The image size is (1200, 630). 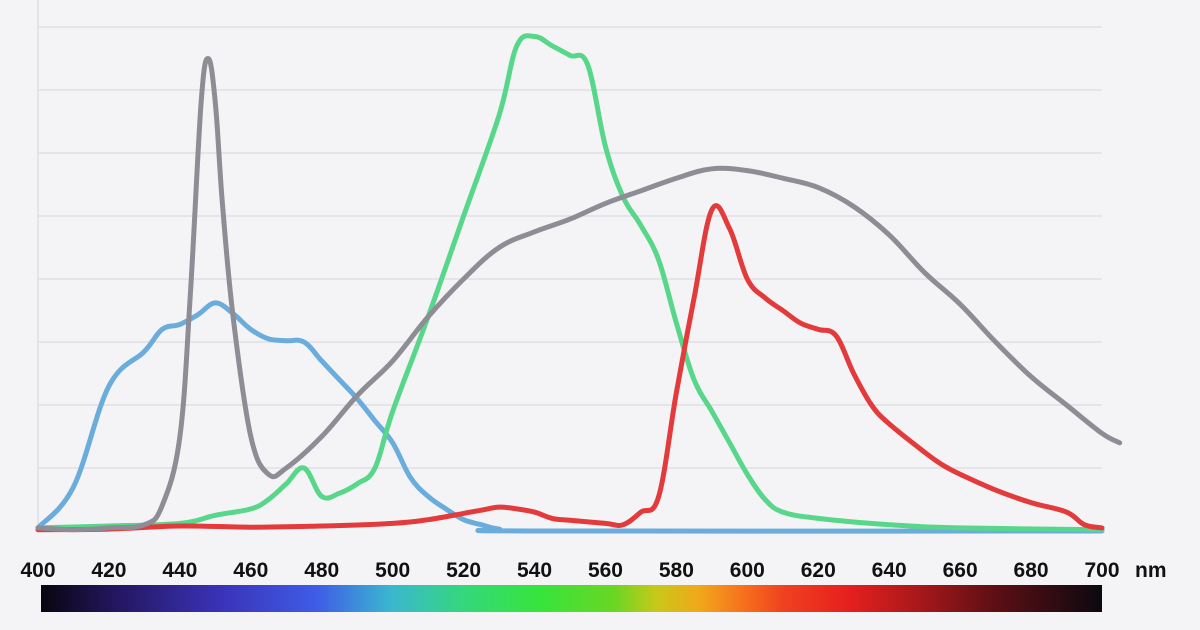 I want to click on x-tick-label-600: 600, so click(x=747, y=570).